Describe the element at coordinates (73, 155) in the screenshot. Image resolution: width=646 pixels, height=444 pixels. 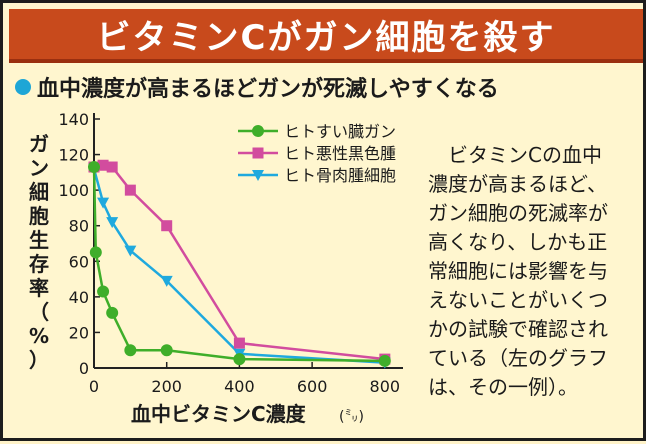
I see `y-tick-label: 120` at that location.